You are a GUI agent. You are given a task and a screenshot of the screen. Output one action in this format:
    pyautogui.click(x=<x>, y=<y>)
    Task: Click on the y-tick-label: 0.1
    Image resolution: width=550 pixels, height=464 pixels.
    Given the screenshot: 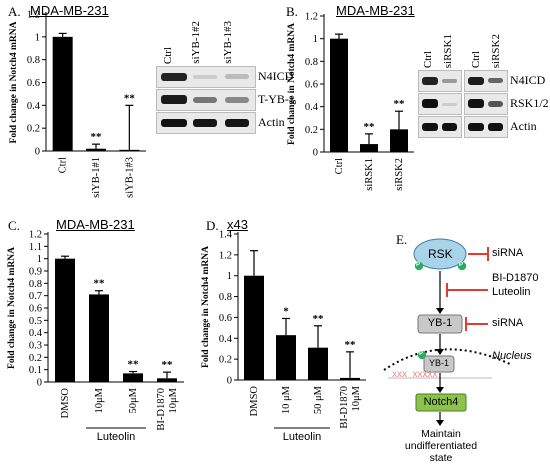 What is the action you would take?
    pyautogui.click(x=35, y=370)
    